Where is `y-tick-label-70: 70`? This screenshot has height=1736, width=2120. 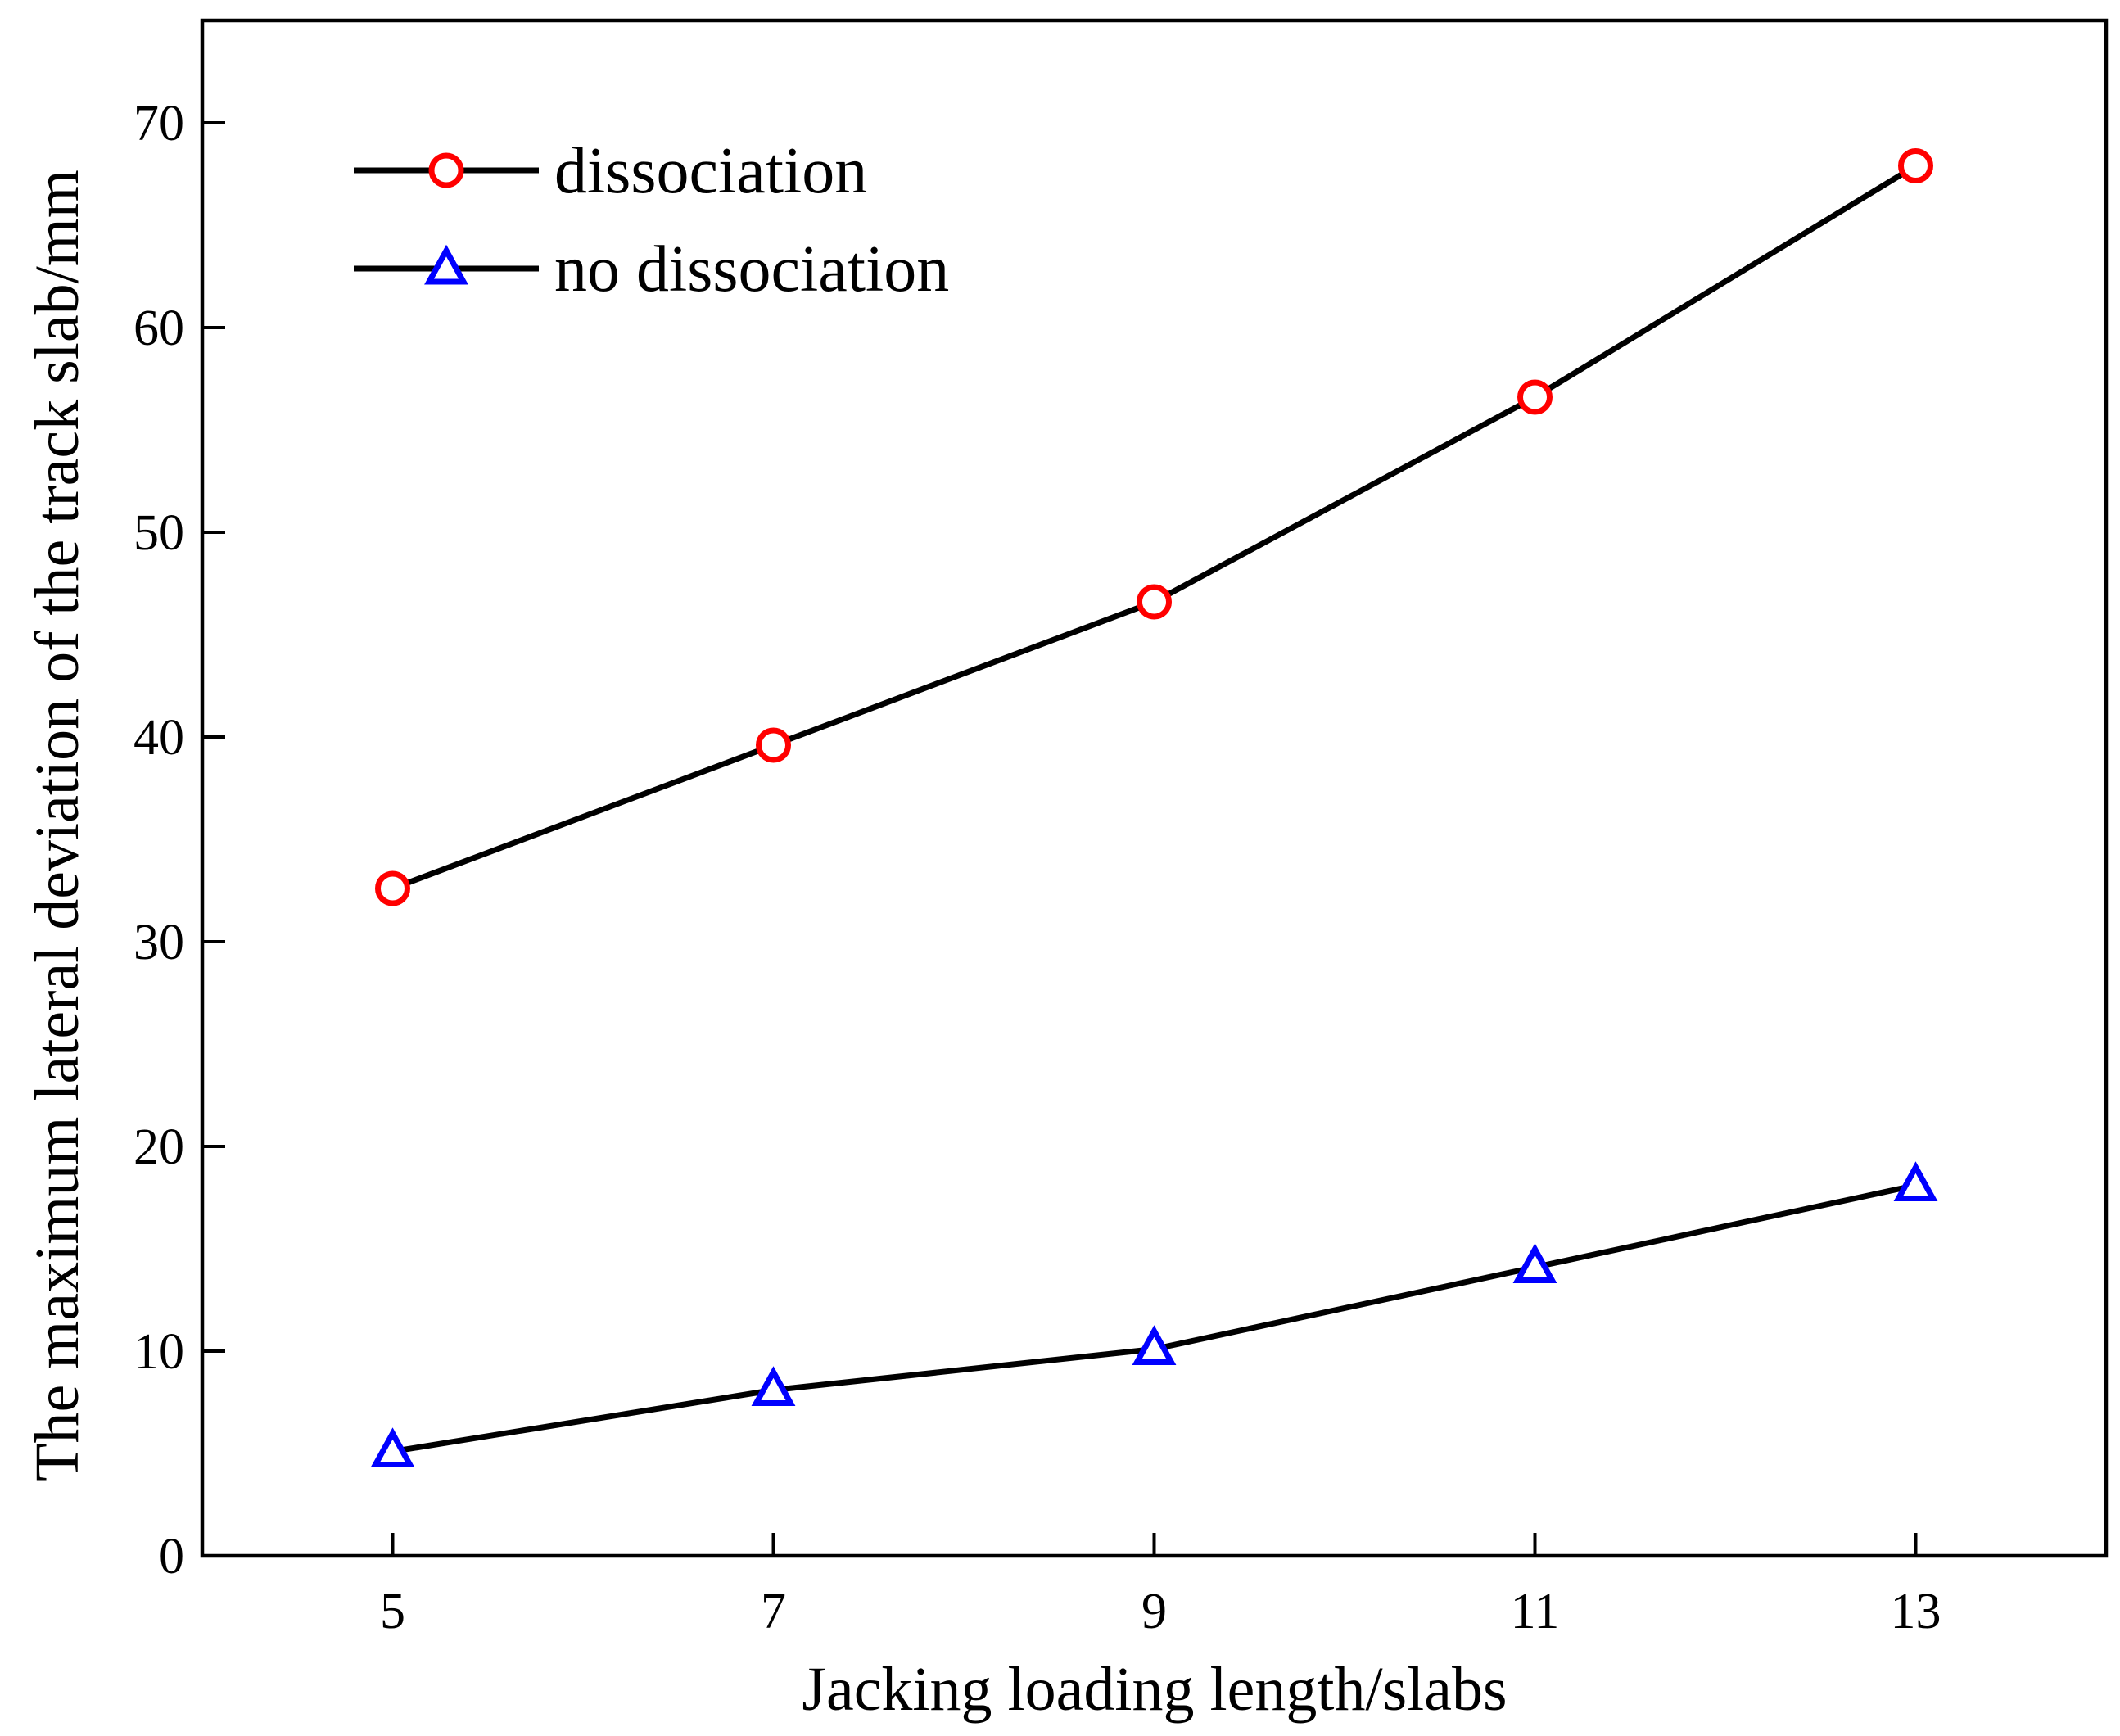
y-tick-label-70: 70 is located at coordinates (158, 123).